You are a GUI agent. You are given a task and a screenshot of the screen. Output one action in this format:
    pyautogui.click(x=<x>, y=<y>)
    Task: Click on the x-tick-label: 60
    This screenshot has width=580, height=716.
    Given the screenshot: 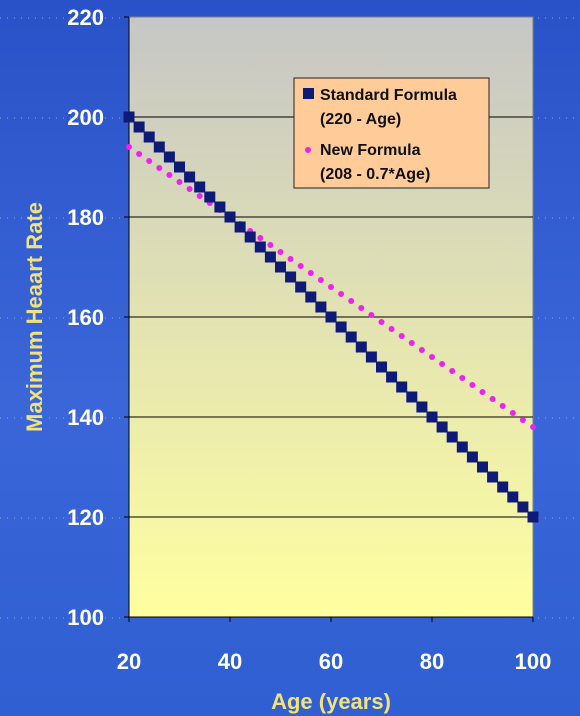 What is the action you would take?
    pyautogui.click(x=331, y=661)
    